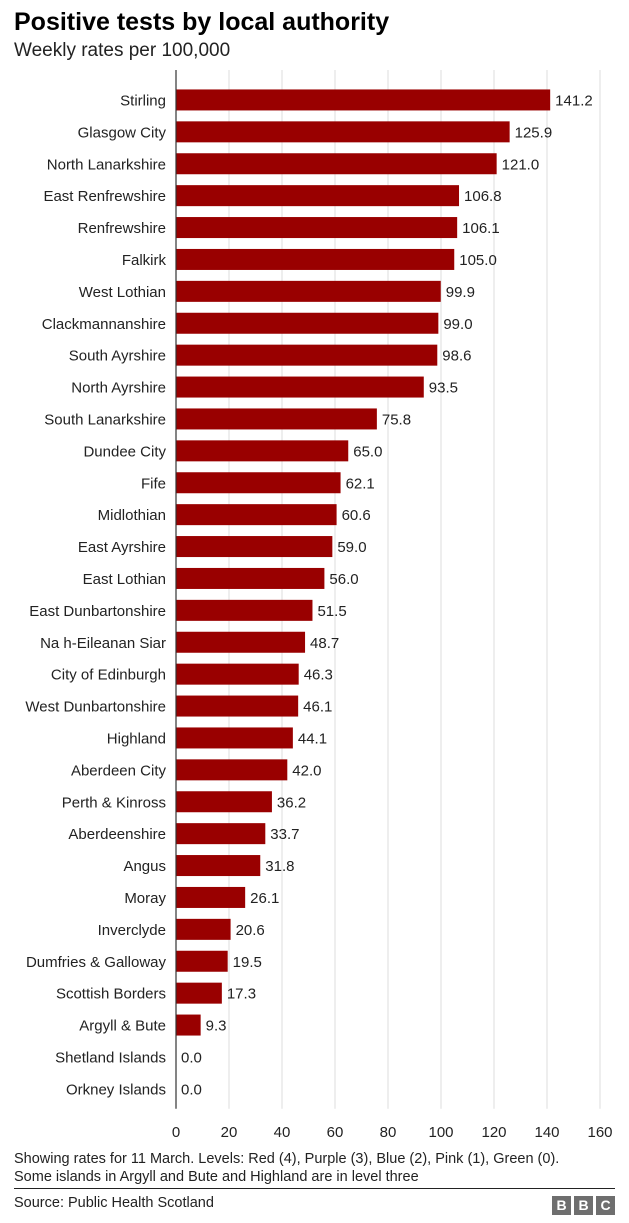  What do you see at coordinates (191, 1057) in the screenshot?
I see `value-label: 0.0` at bounding box center [191, 1057].